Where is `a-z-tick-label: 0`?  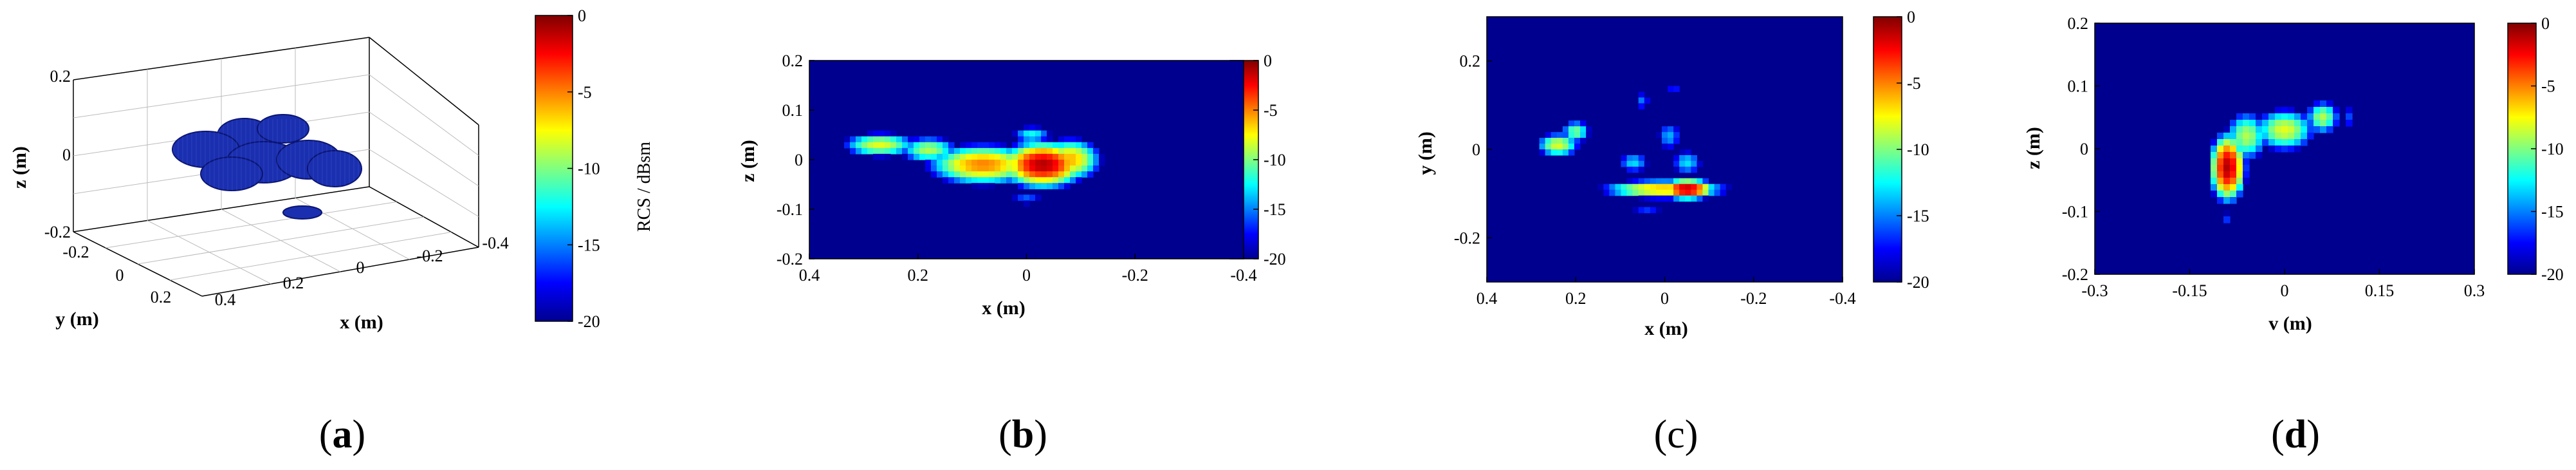
a-z-tick-label: 0 is located at coordinates (66, 155).